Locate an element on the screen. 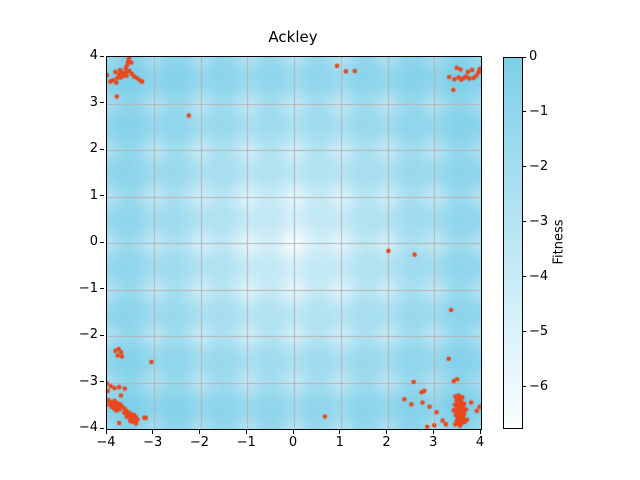 The image size is (640, 480). colorbar is located at coordinates (513, 243).